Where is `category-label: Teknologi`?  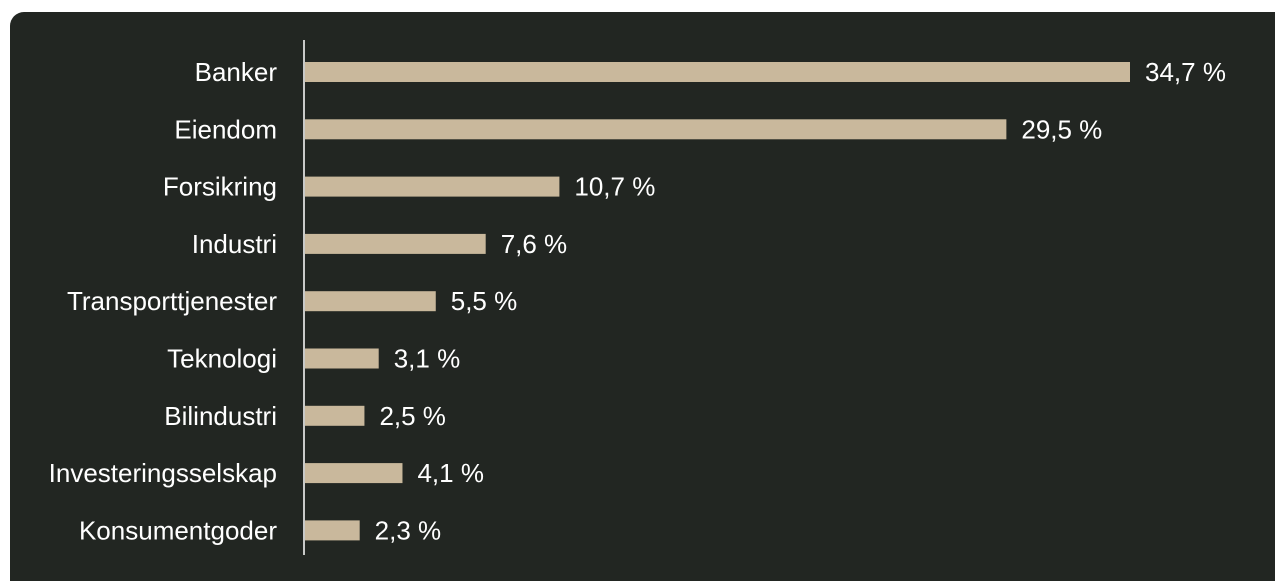 category-label: Teknologi is located at coordinates (222, 359).